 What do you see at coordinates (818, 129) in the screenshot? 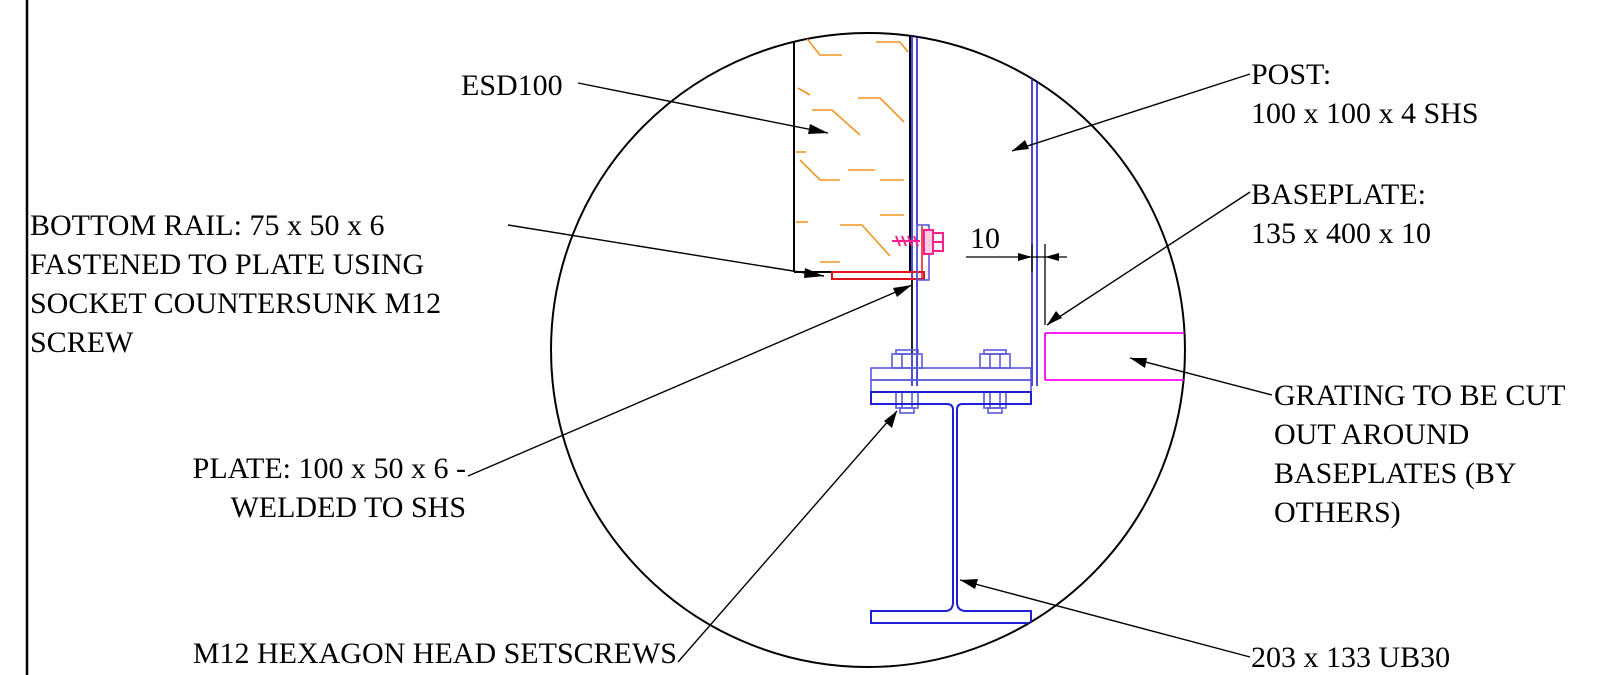
I see `arrow-esd100` at bounding box center [818, 129].